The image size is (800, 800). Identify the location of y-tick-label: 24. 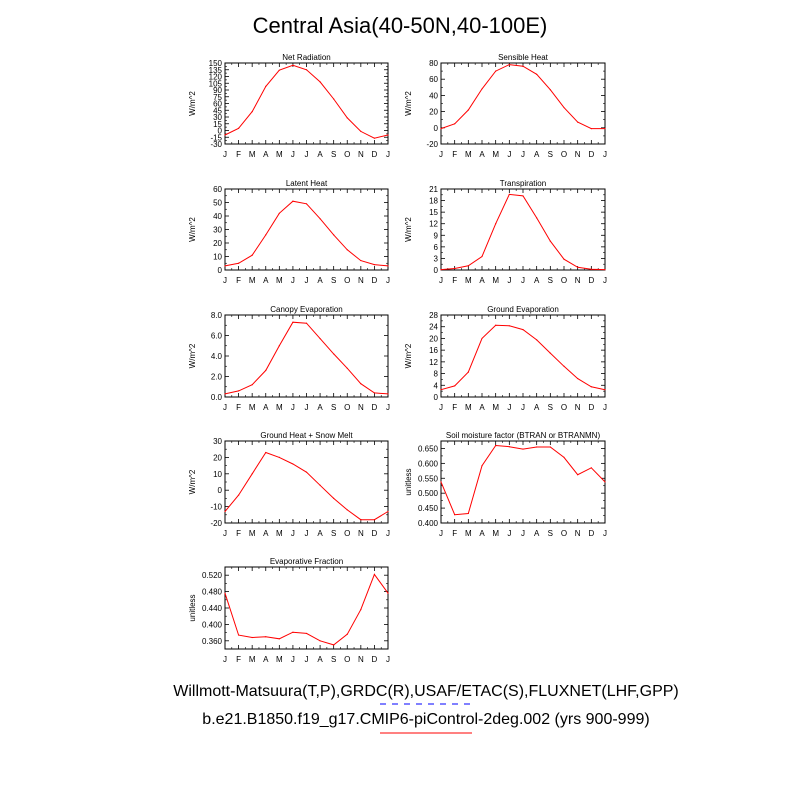
(433, 327).